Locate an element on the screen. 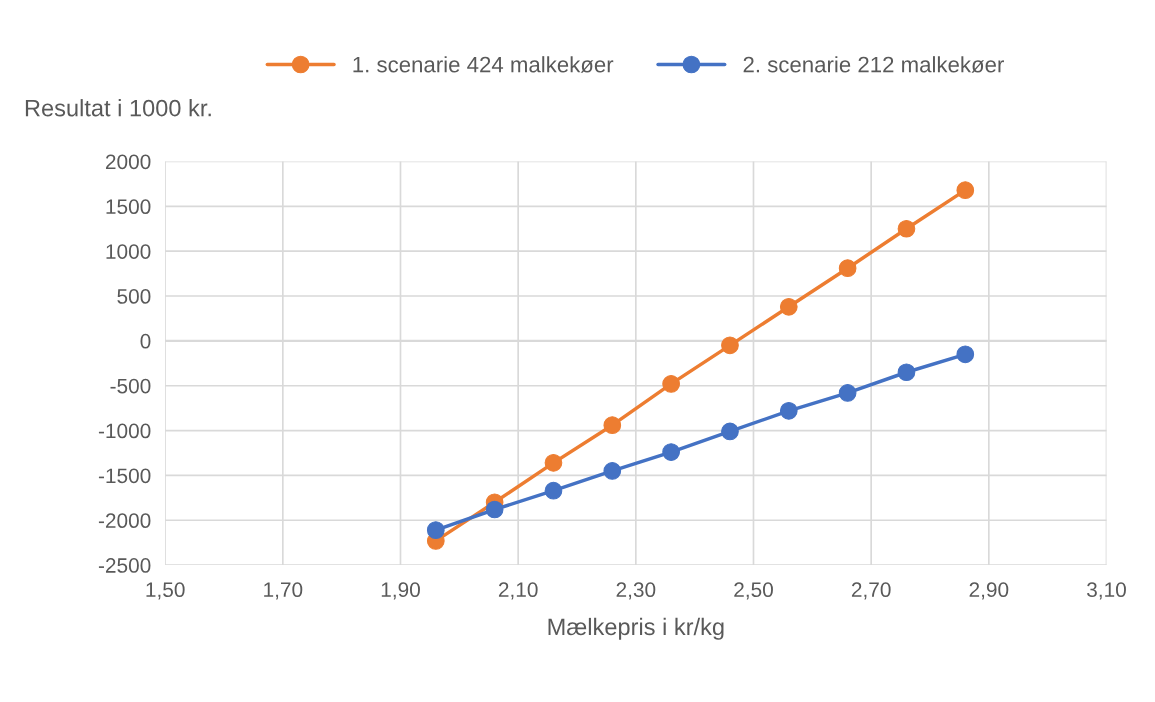  y-tick-label: -1500 is located at coordinates (124, 476).